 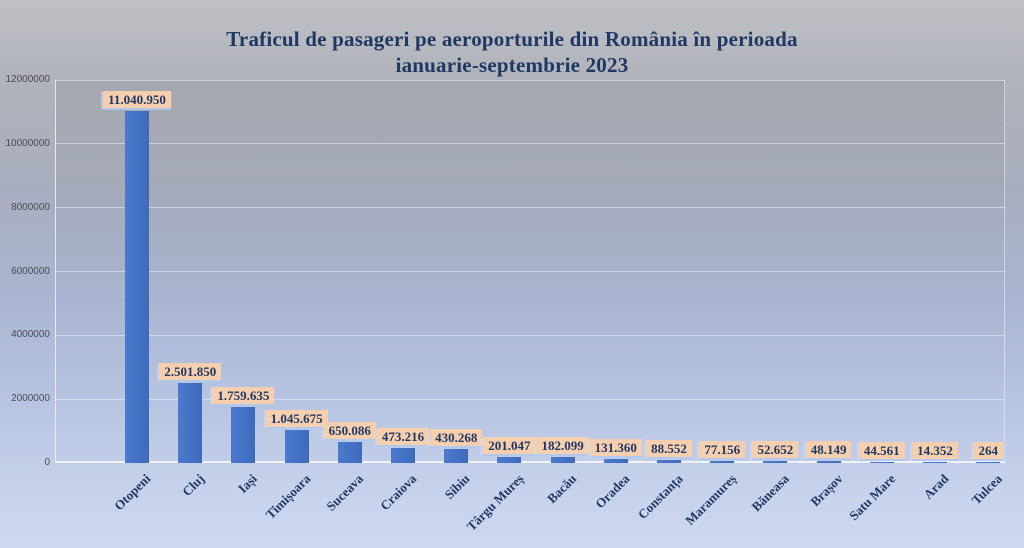 I want to click on y-axis-tick-label: 0, so click(x=47, y=462).